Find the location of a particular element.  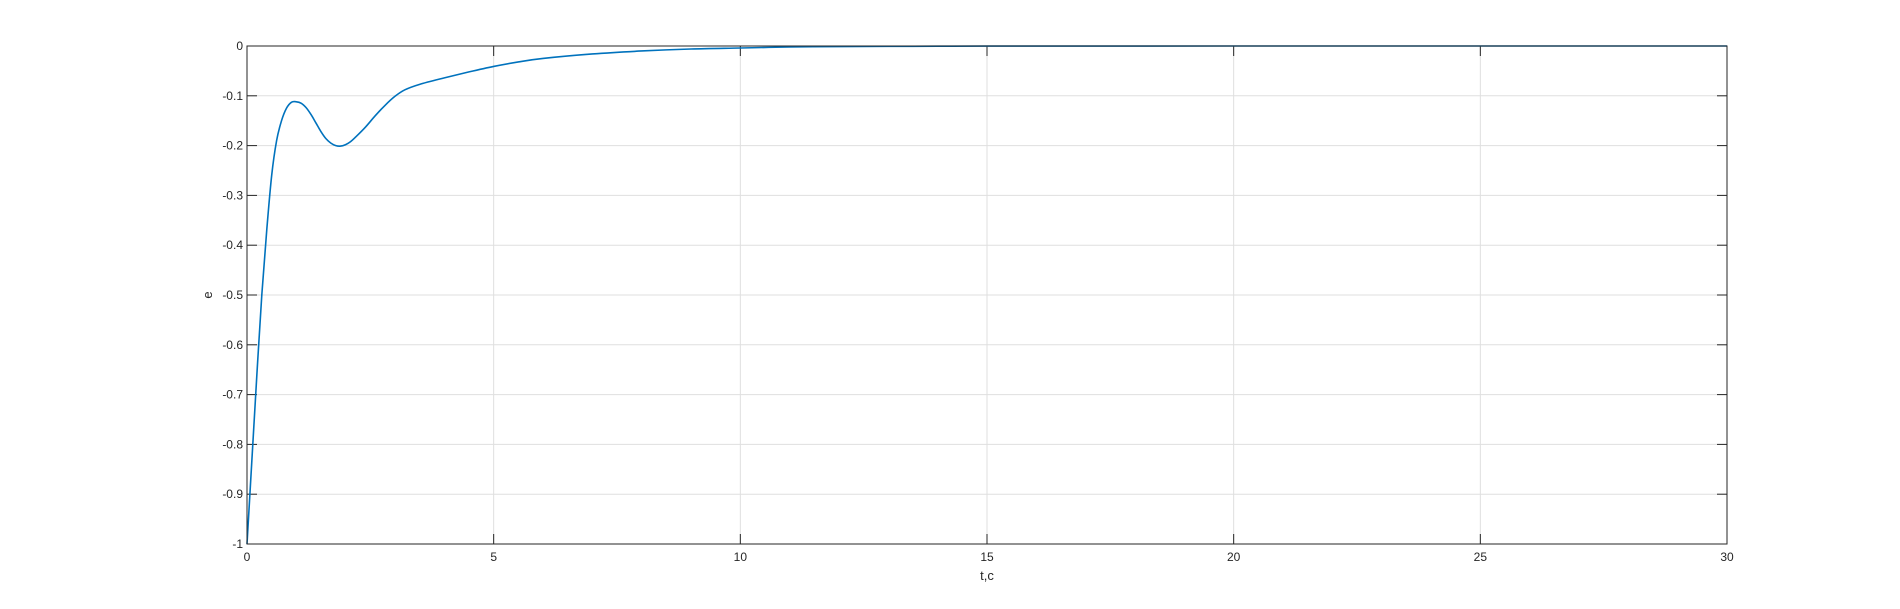

y-tick-label: -0.8 is located at coordinates (232, 444).